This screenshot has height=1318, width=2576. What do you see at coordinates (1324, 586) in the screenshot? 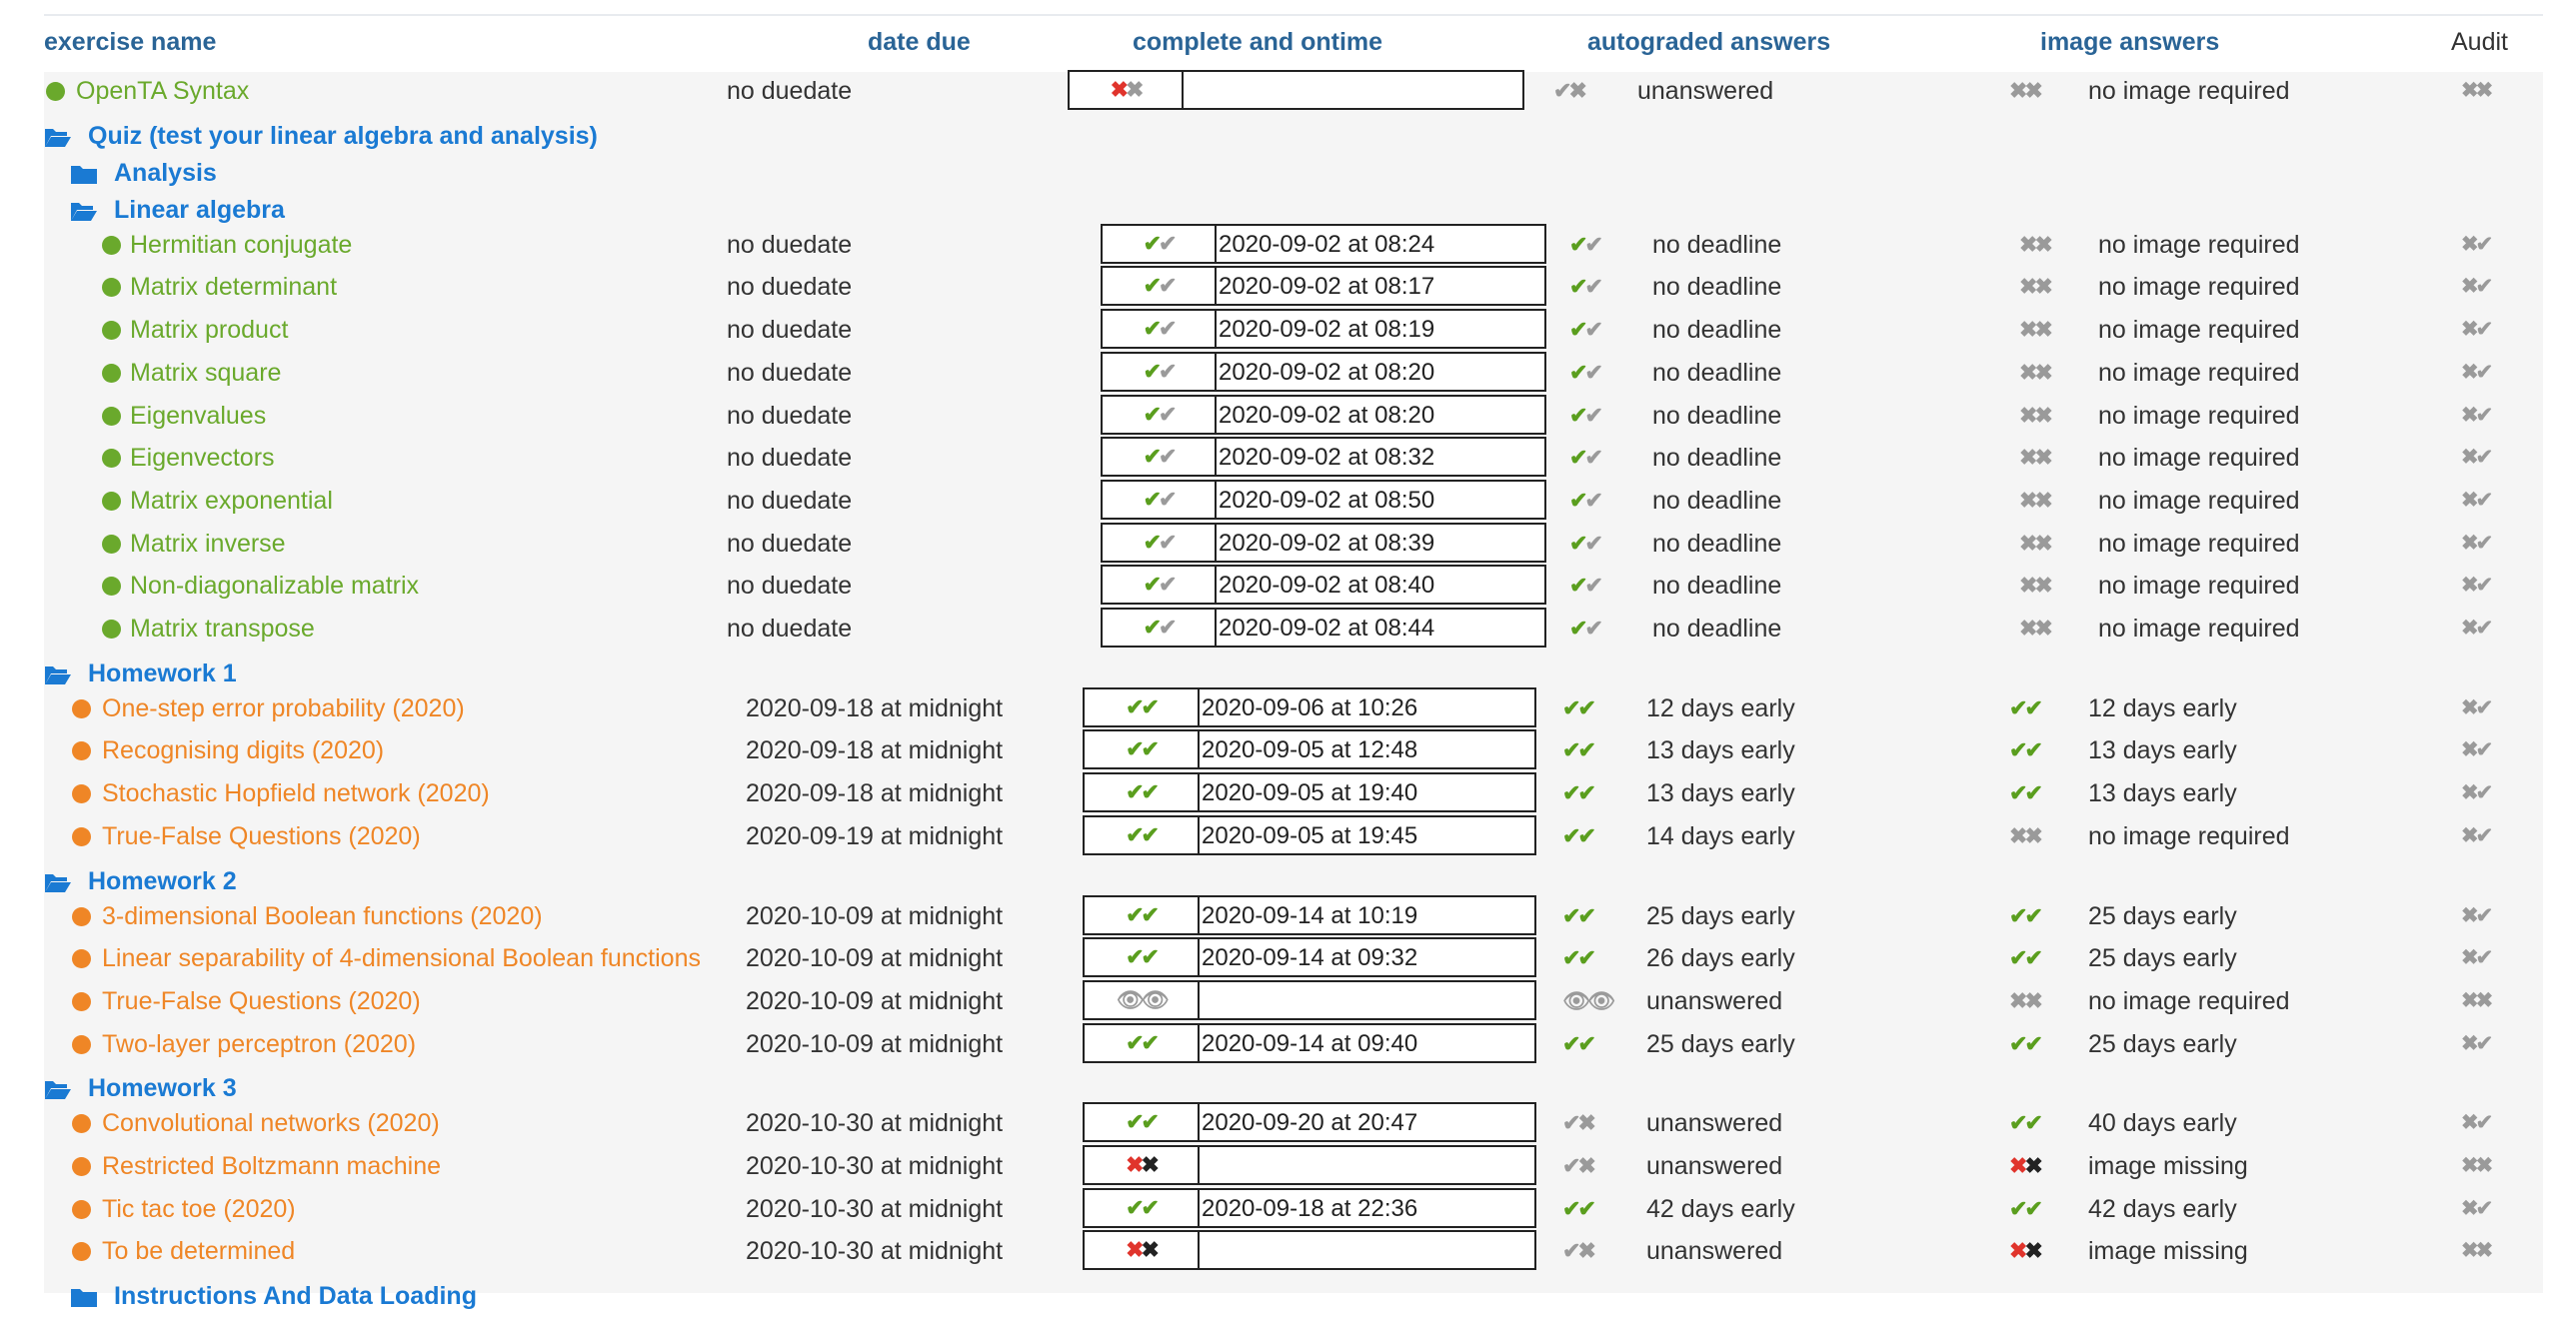
I see `completion-box: ✔✔ 2020-09-02 at 08:40` at bounding box center [1324, 586].